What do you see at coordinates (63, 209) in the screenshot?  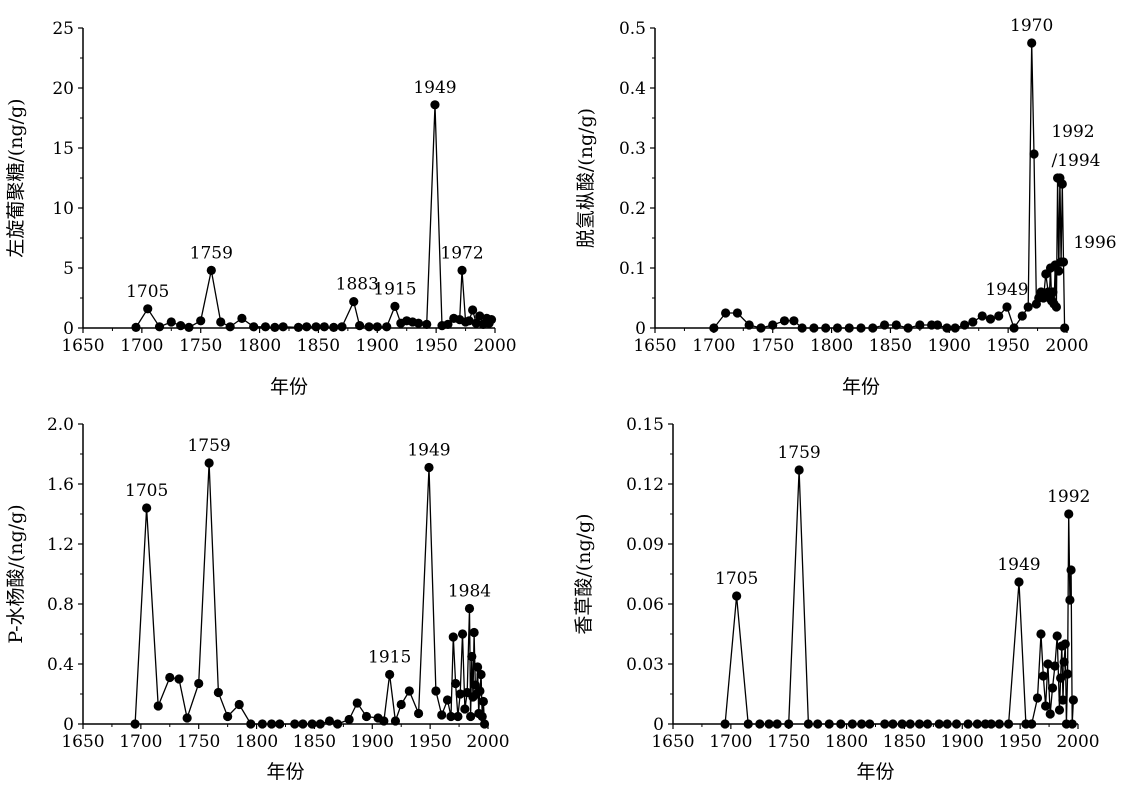 I see `y-tick-label: 10` at bounding box center [63, 209].